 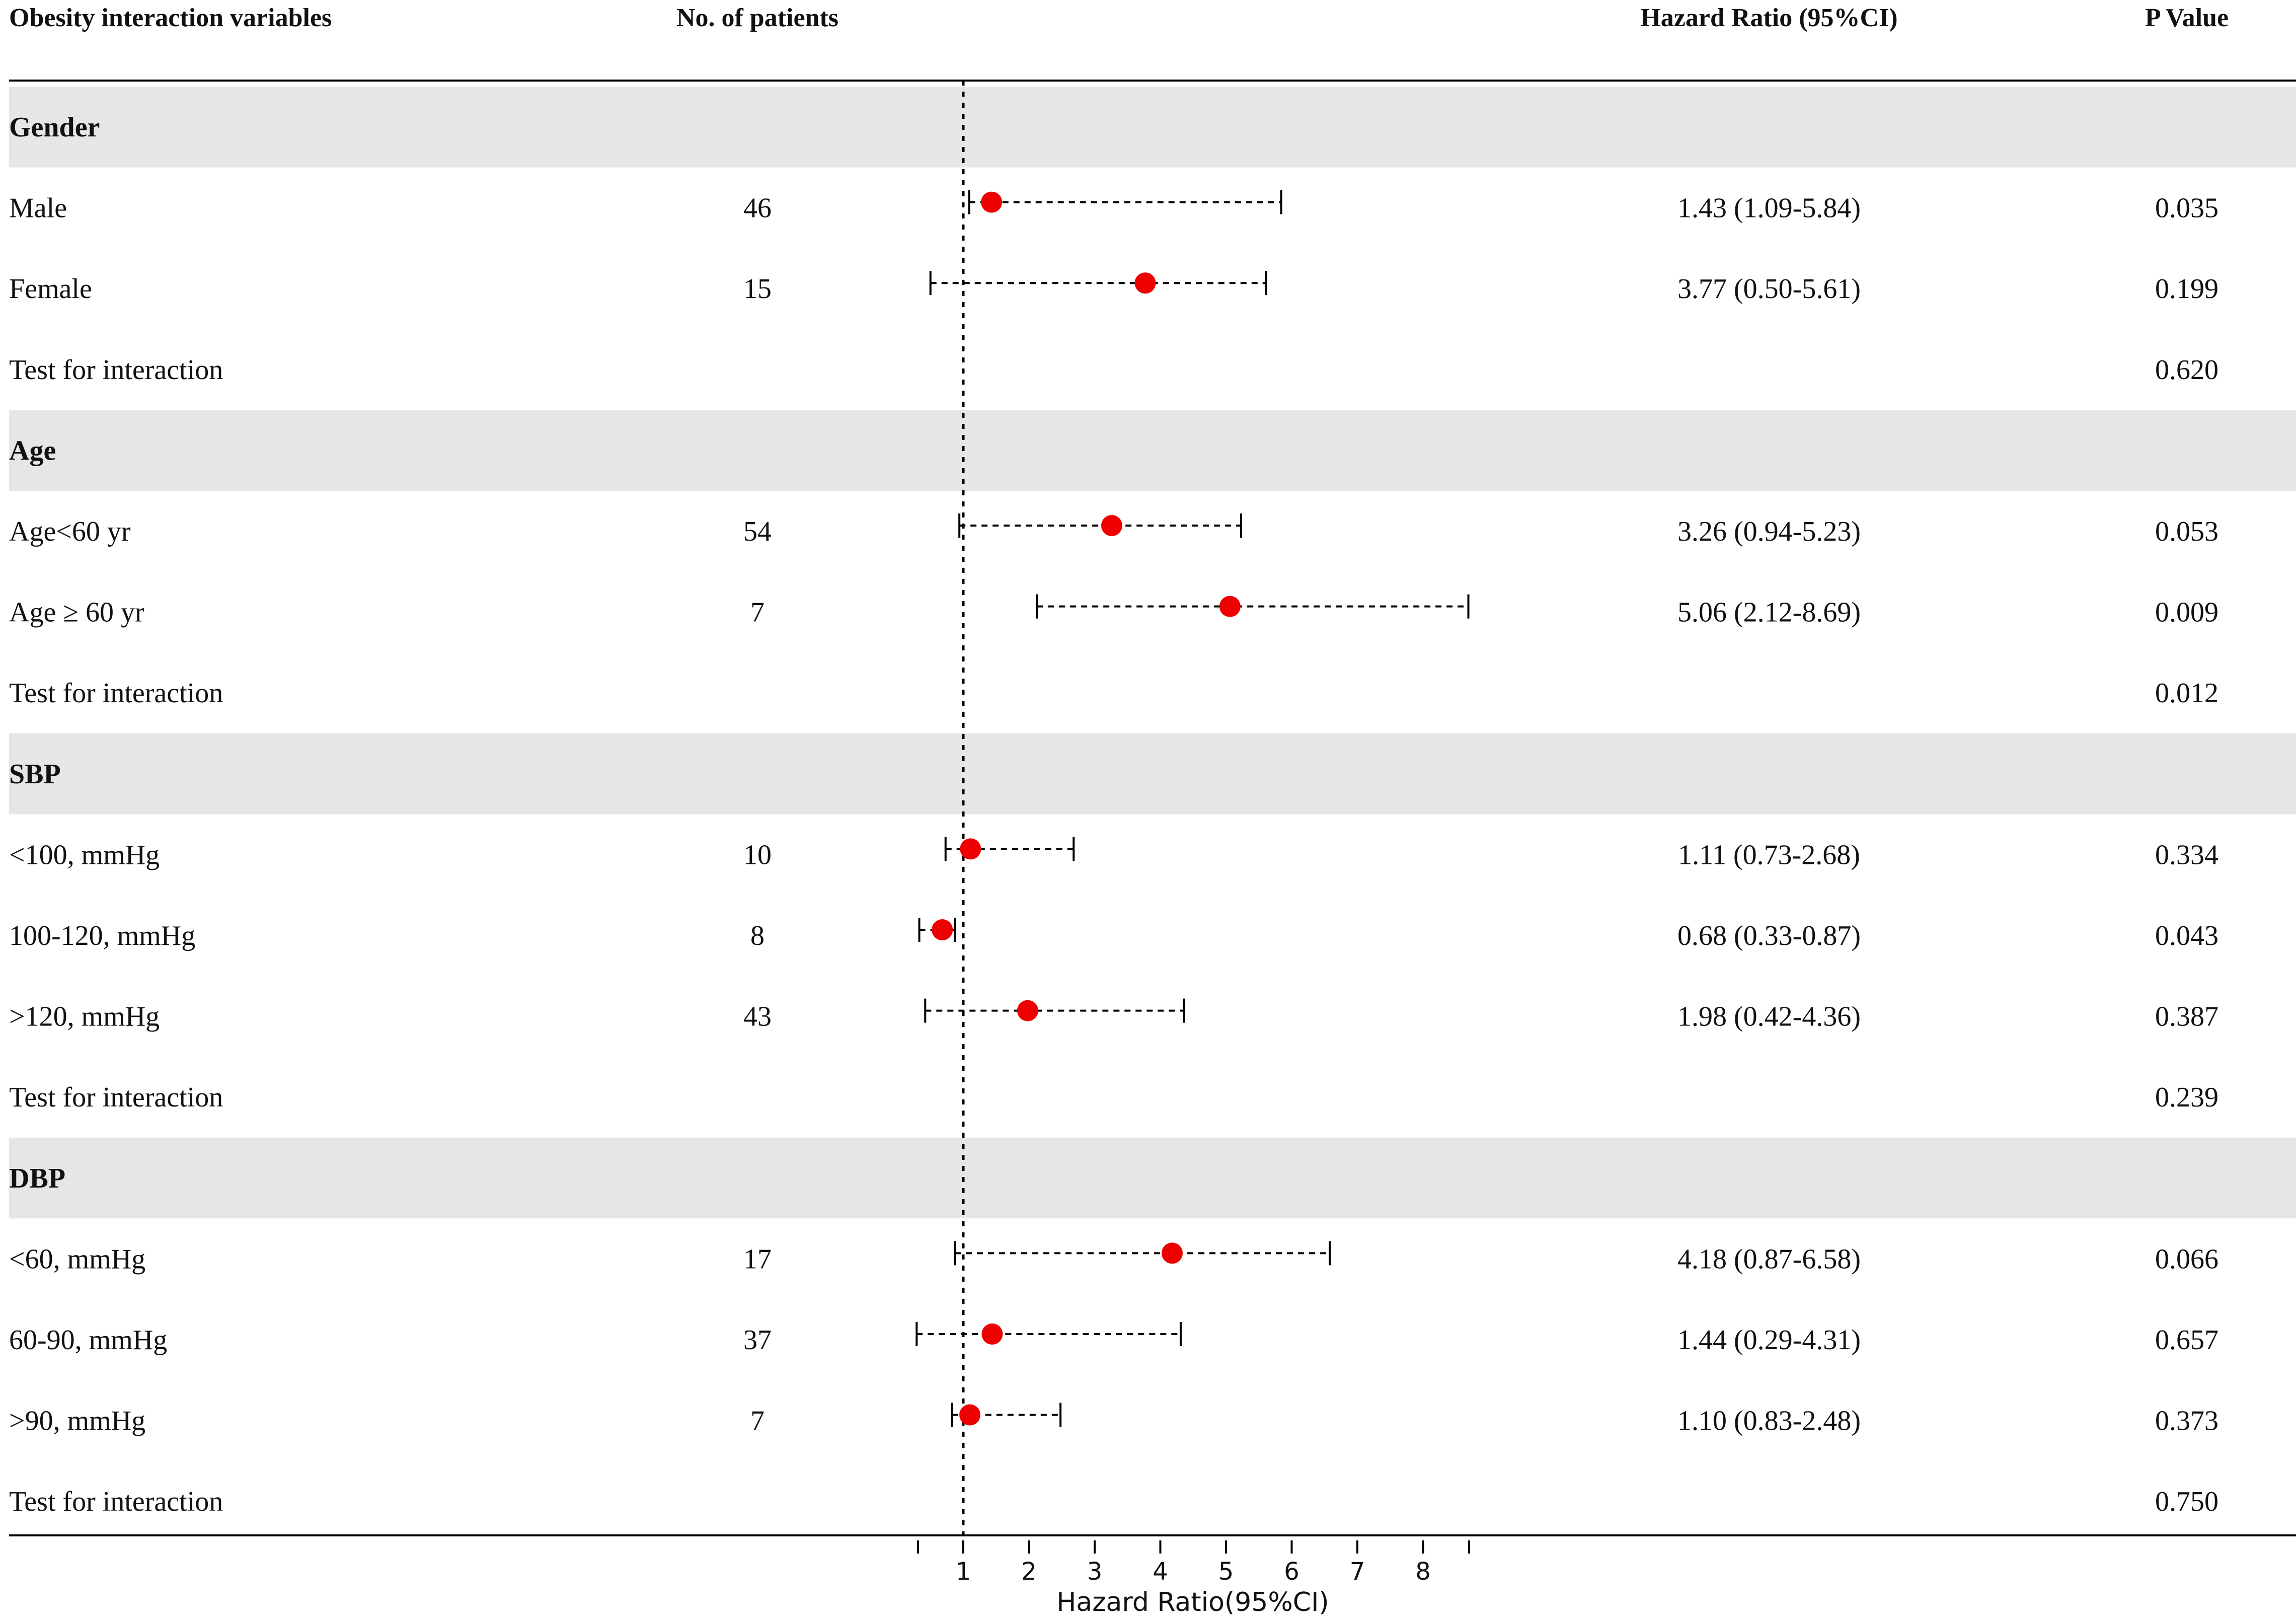 What do you see at coordinates (1769, 289) in the screenshot?
I see `row-hazard-ratio: 3.77 (0.50-5.61)` at bounding box center [1769, 289].